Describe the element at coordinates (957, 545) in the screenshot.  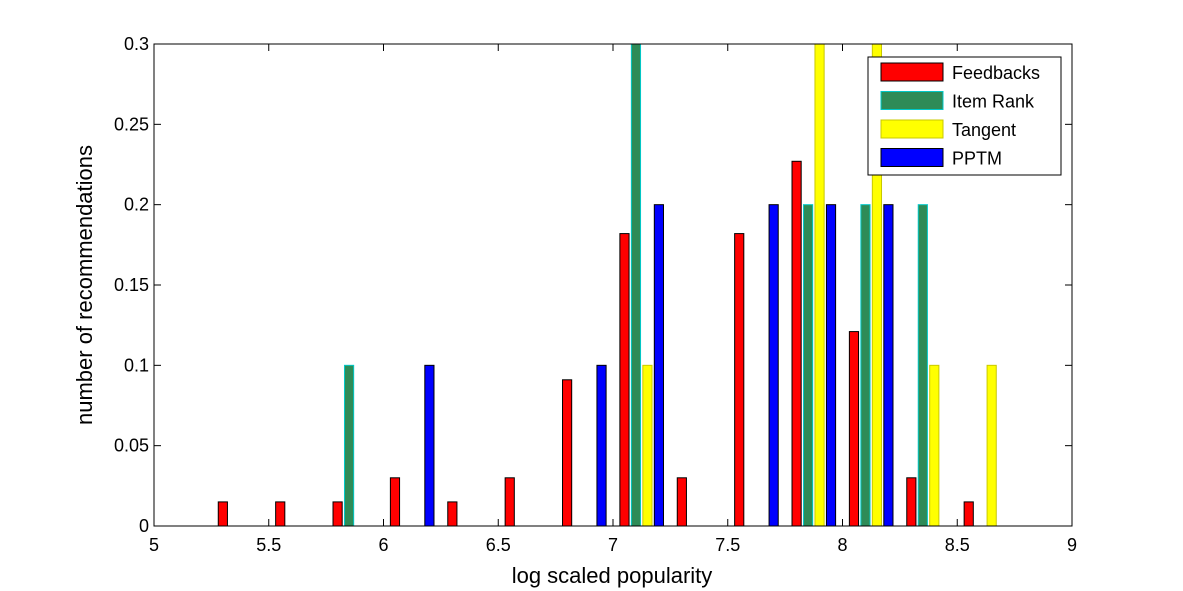
I see `x-tick-label: 8.5` at that location.